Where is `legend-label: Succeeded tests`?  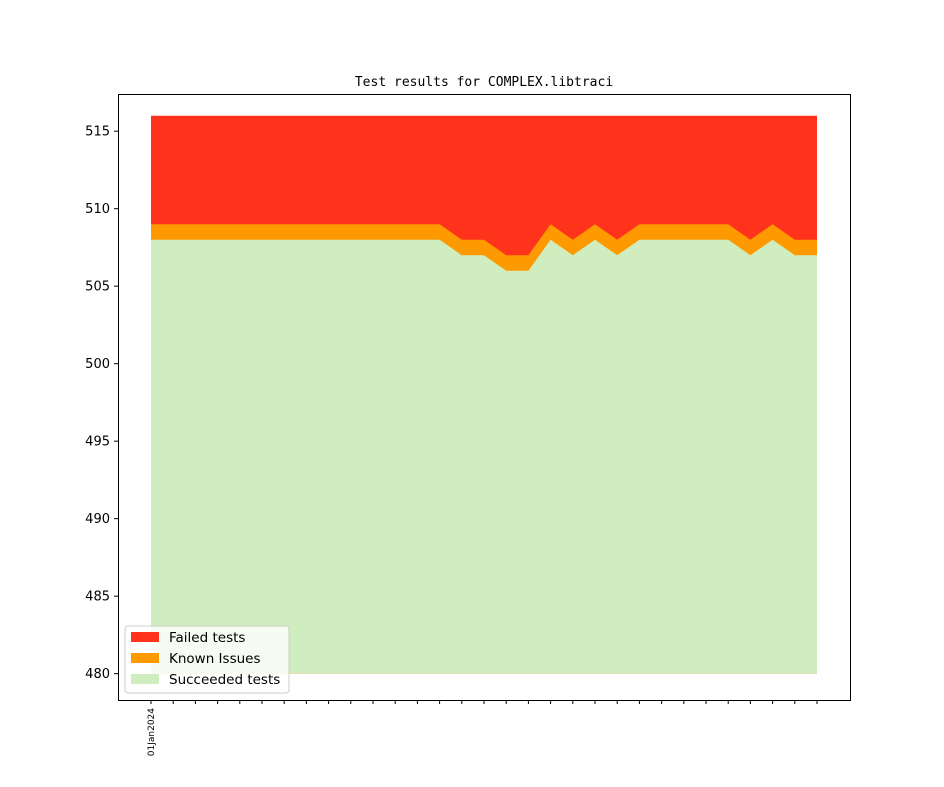
legend-label: Succeeded tests is located at coordinates (224, 680).